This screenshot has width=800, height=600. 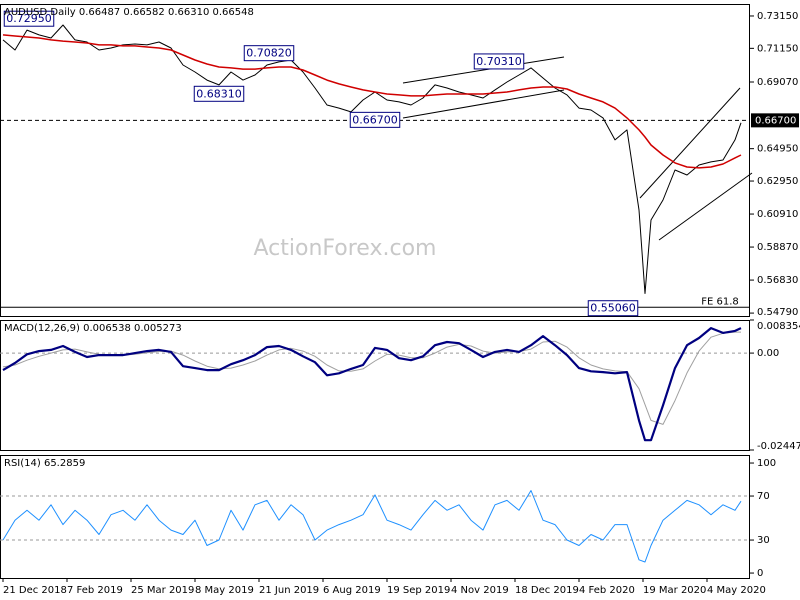 What do you see at coordinates (768, 353) in the screenshot?
I see `y-tick-label: 0.00` at bounding box center [768, 353].